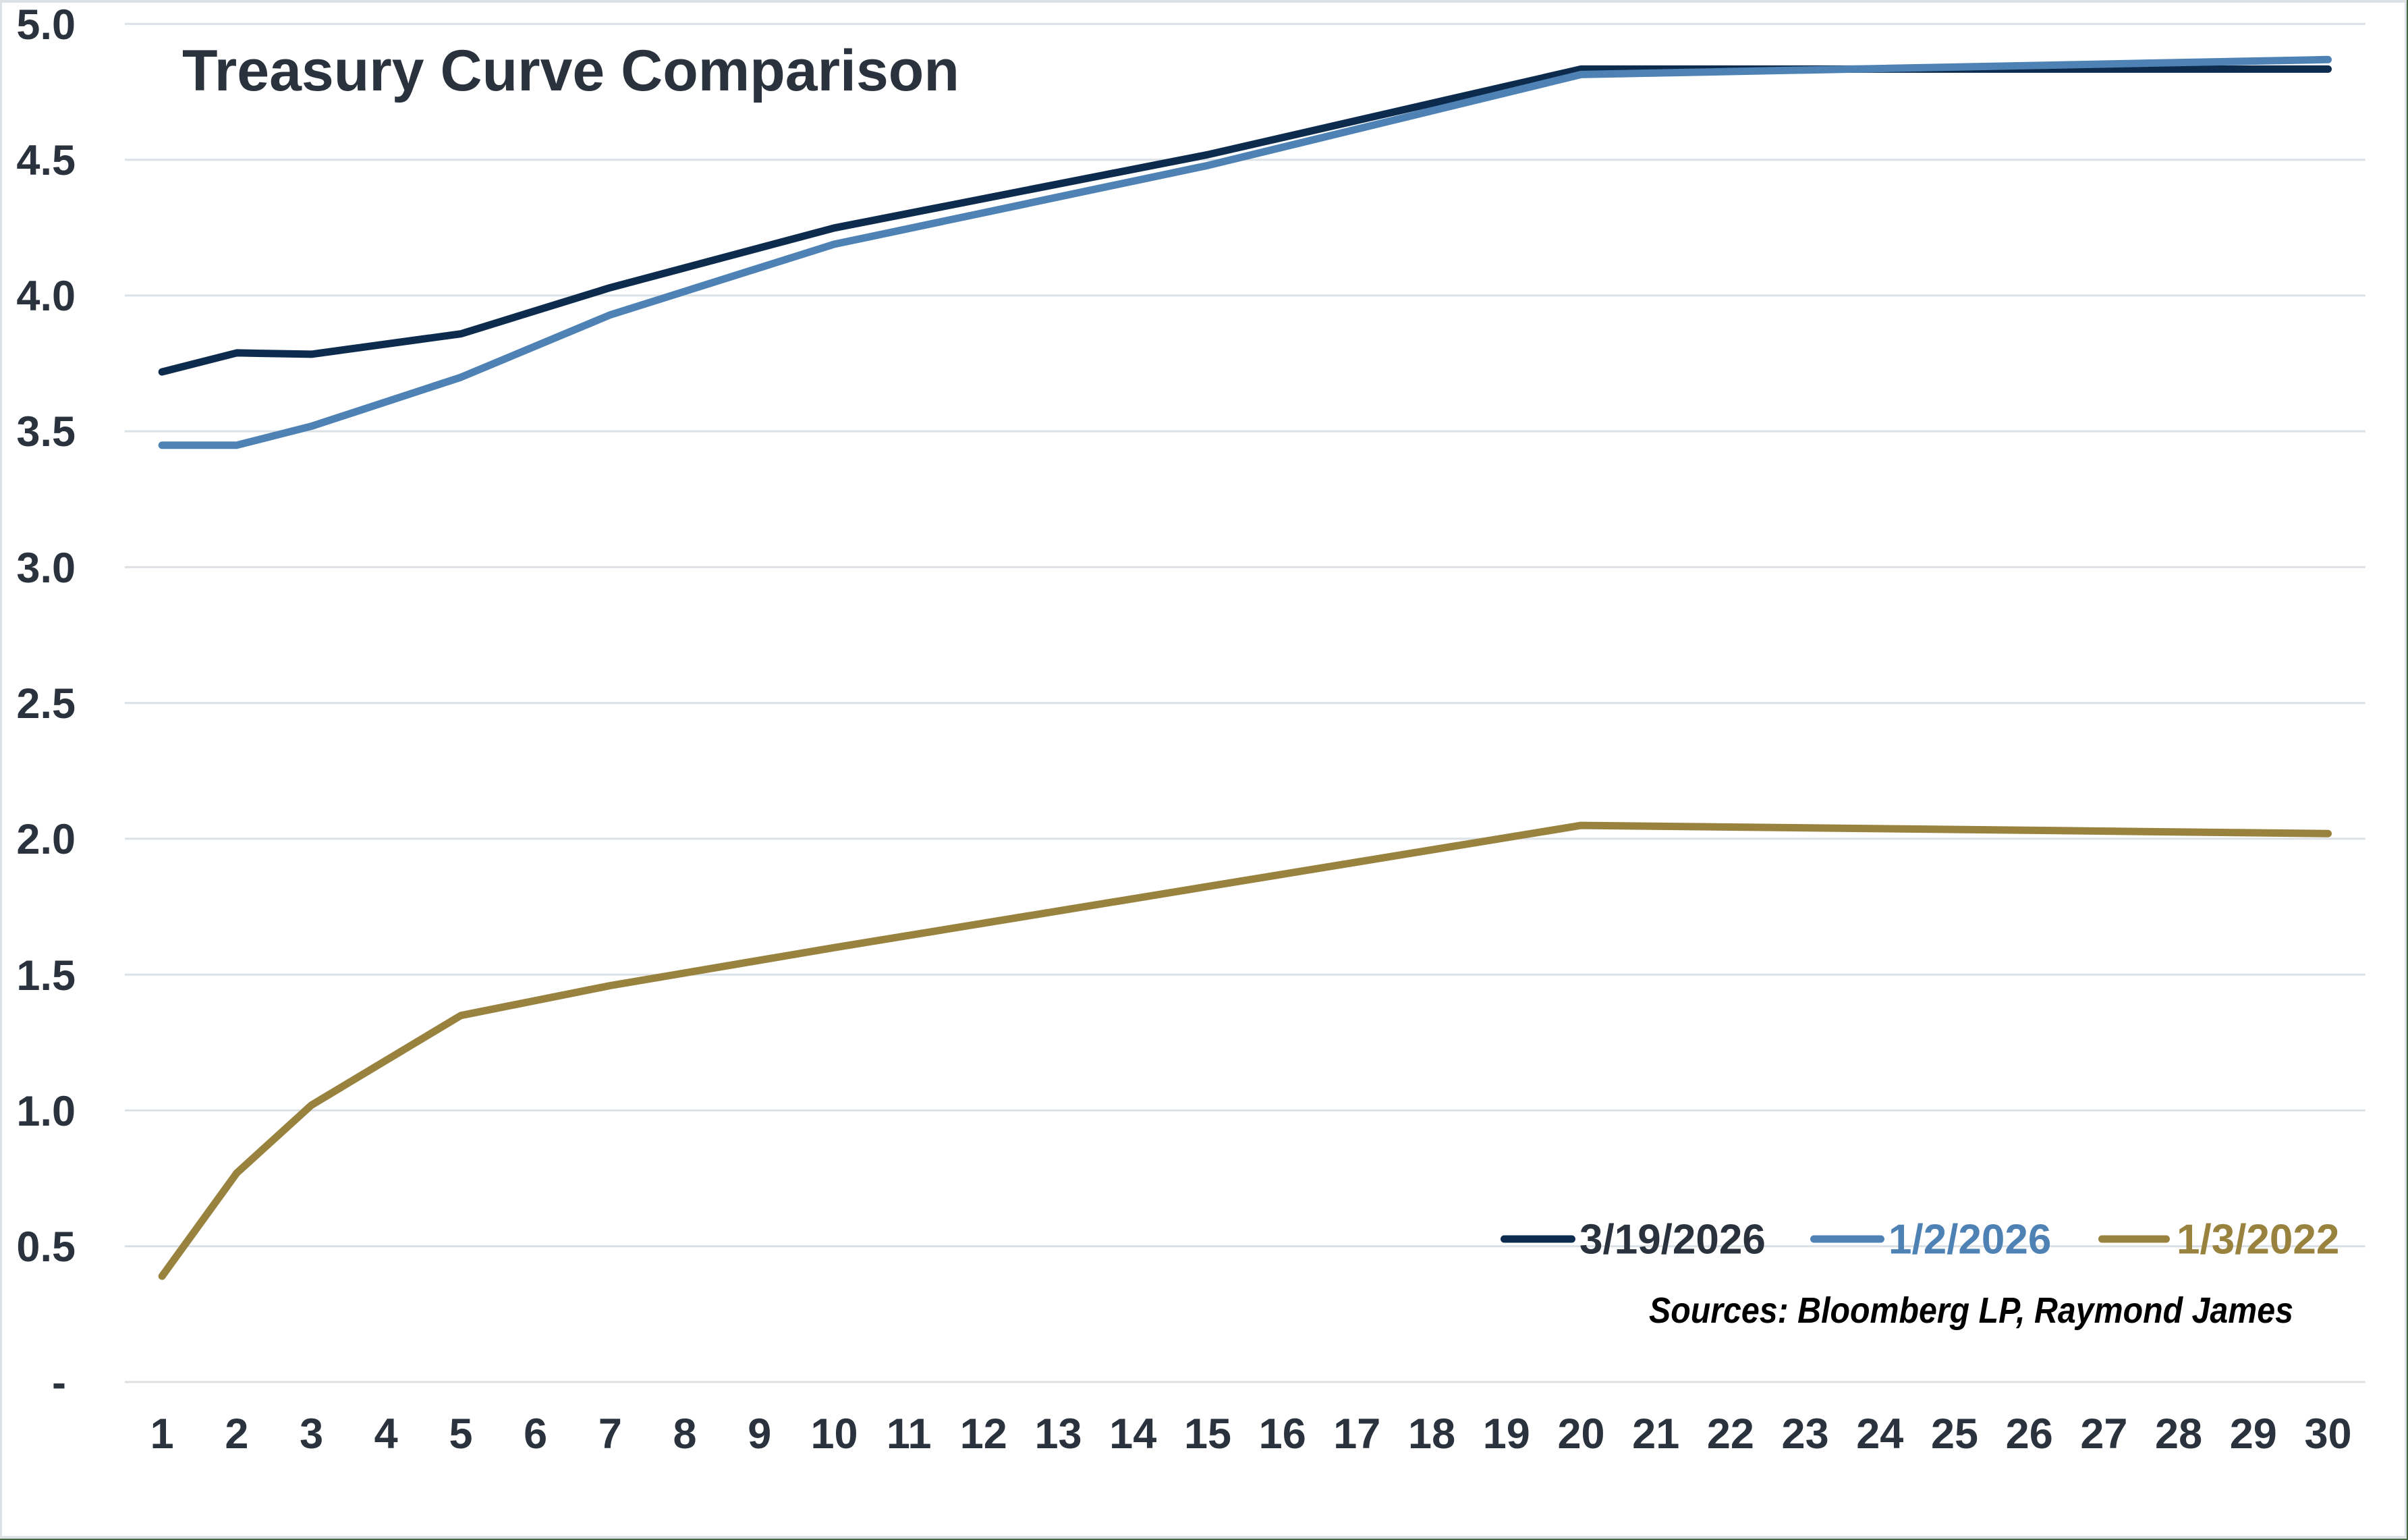  Describe the element at coordinates (1805, 1434) in the screenshot. I see `svg-text: 23` at that location.